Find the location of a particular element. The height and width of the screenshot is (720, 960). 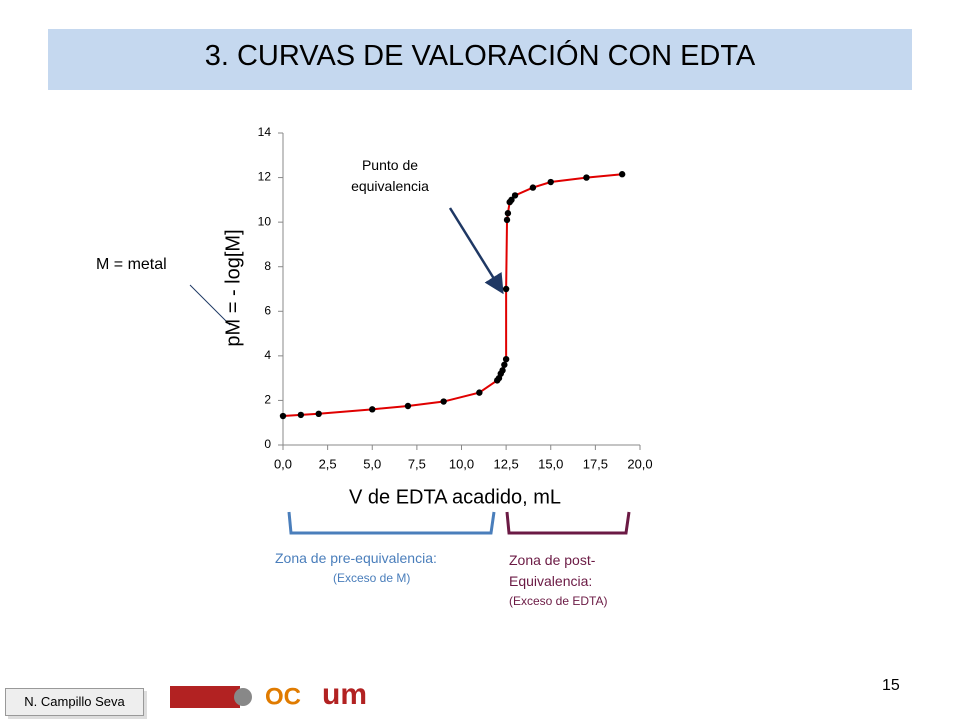

y-tick-label: 6 is located at coordinates (267, 310).